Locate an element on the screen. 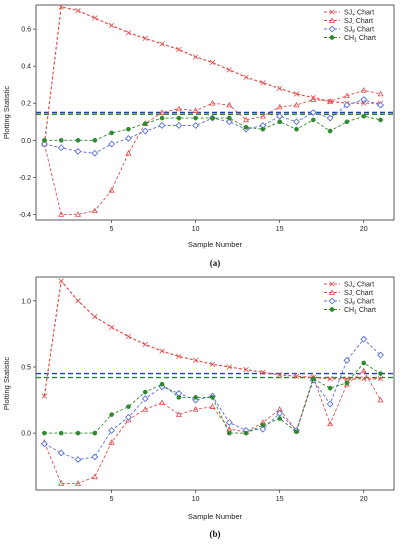  legend-label: SJ- Chart is located at coordinates (358, 22).